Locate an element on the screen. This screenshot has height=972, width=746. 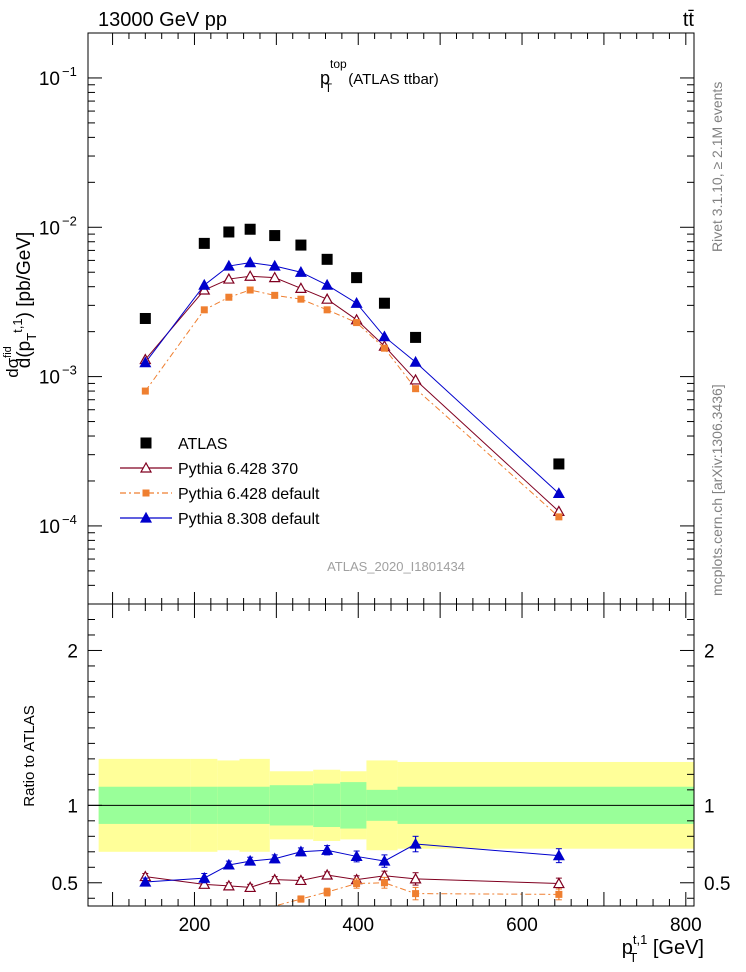
main-ylabel-text: d(pTt,1) [pb/GeV] is located at coordinates (24, 300).